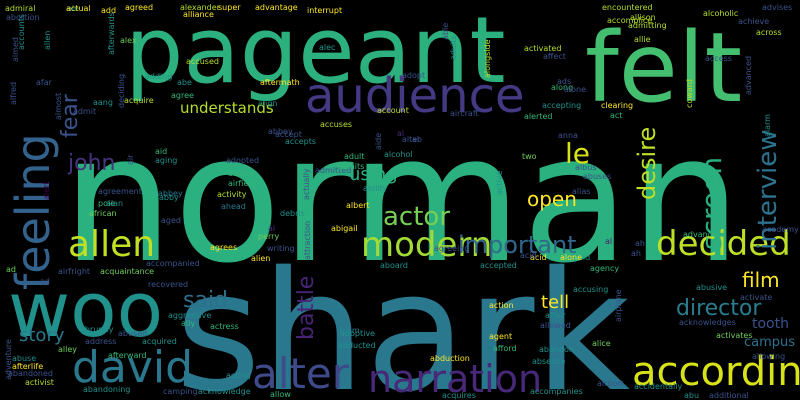  I want to click on word-coward: coward, so click(689, 93).